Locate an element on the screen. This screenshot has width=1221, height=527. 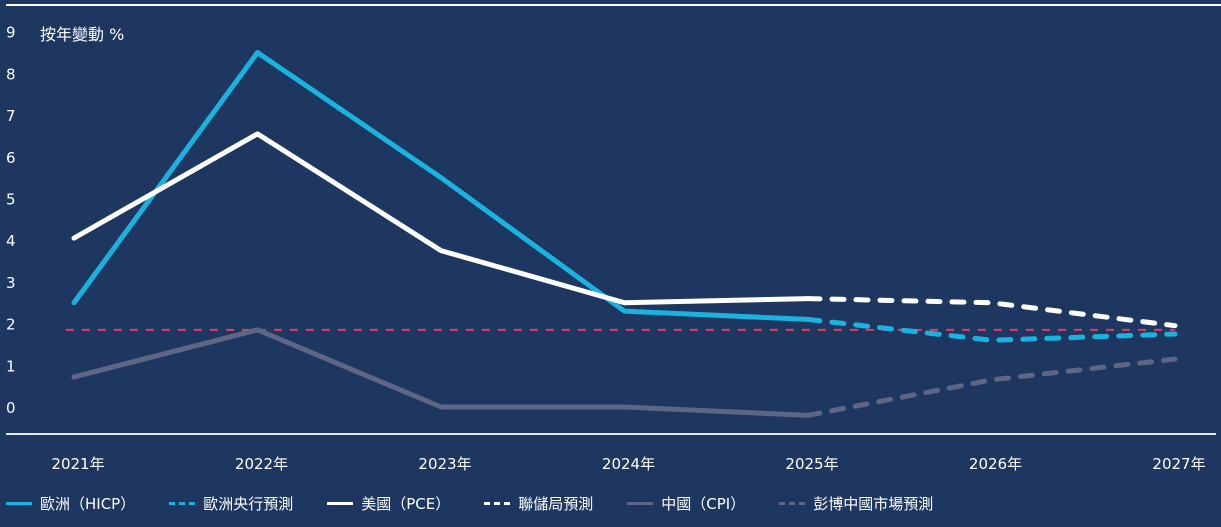
legend-item: 歐洲央行預測 is located at coordinates (231, 503).